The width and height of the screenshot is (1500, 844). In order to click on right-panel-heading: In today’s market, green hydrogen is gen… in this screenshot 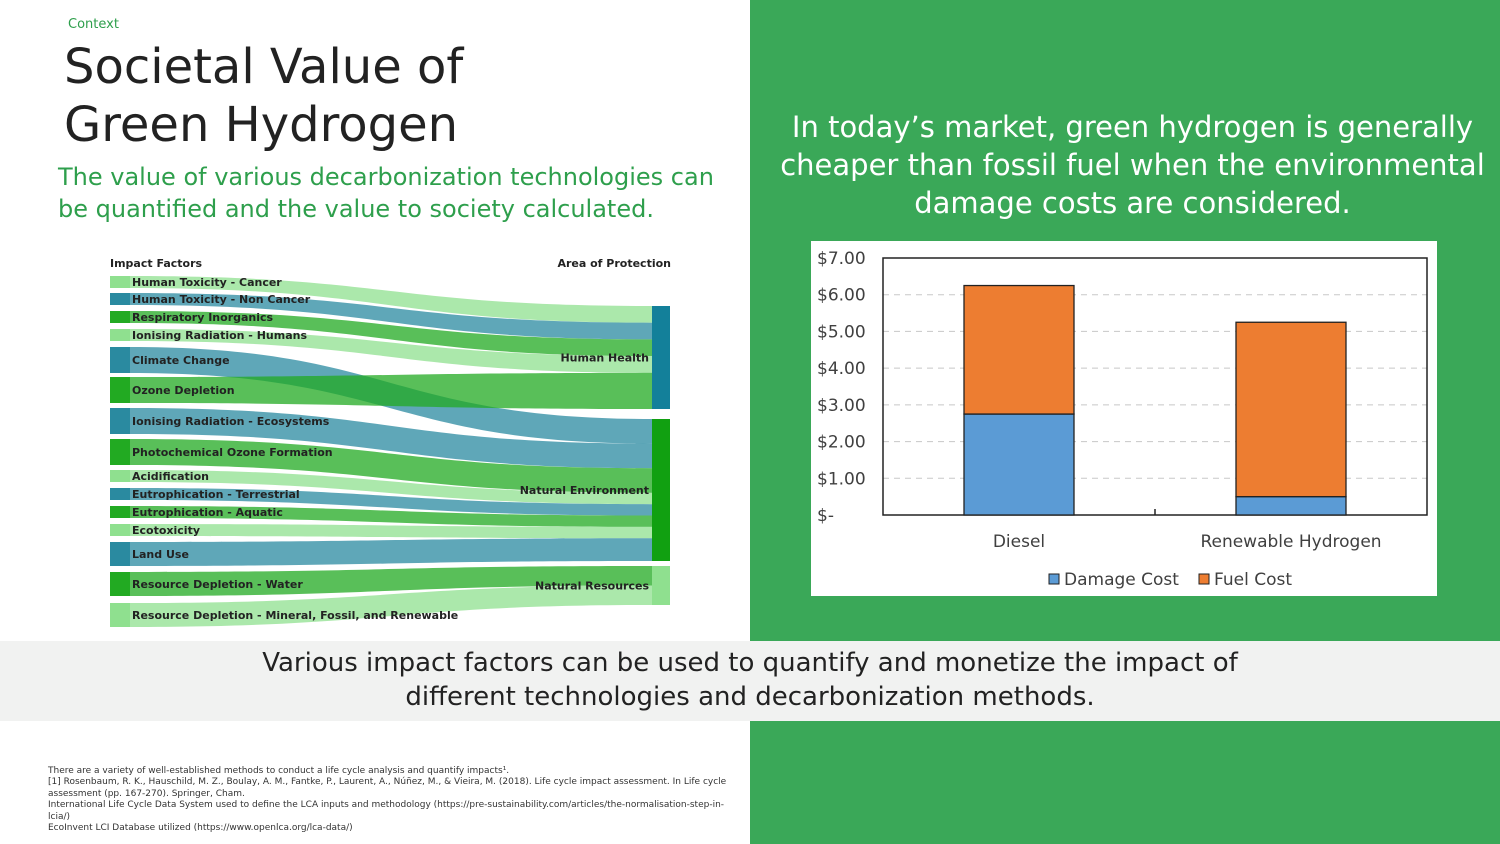, I will do `click(1132, 165)`.